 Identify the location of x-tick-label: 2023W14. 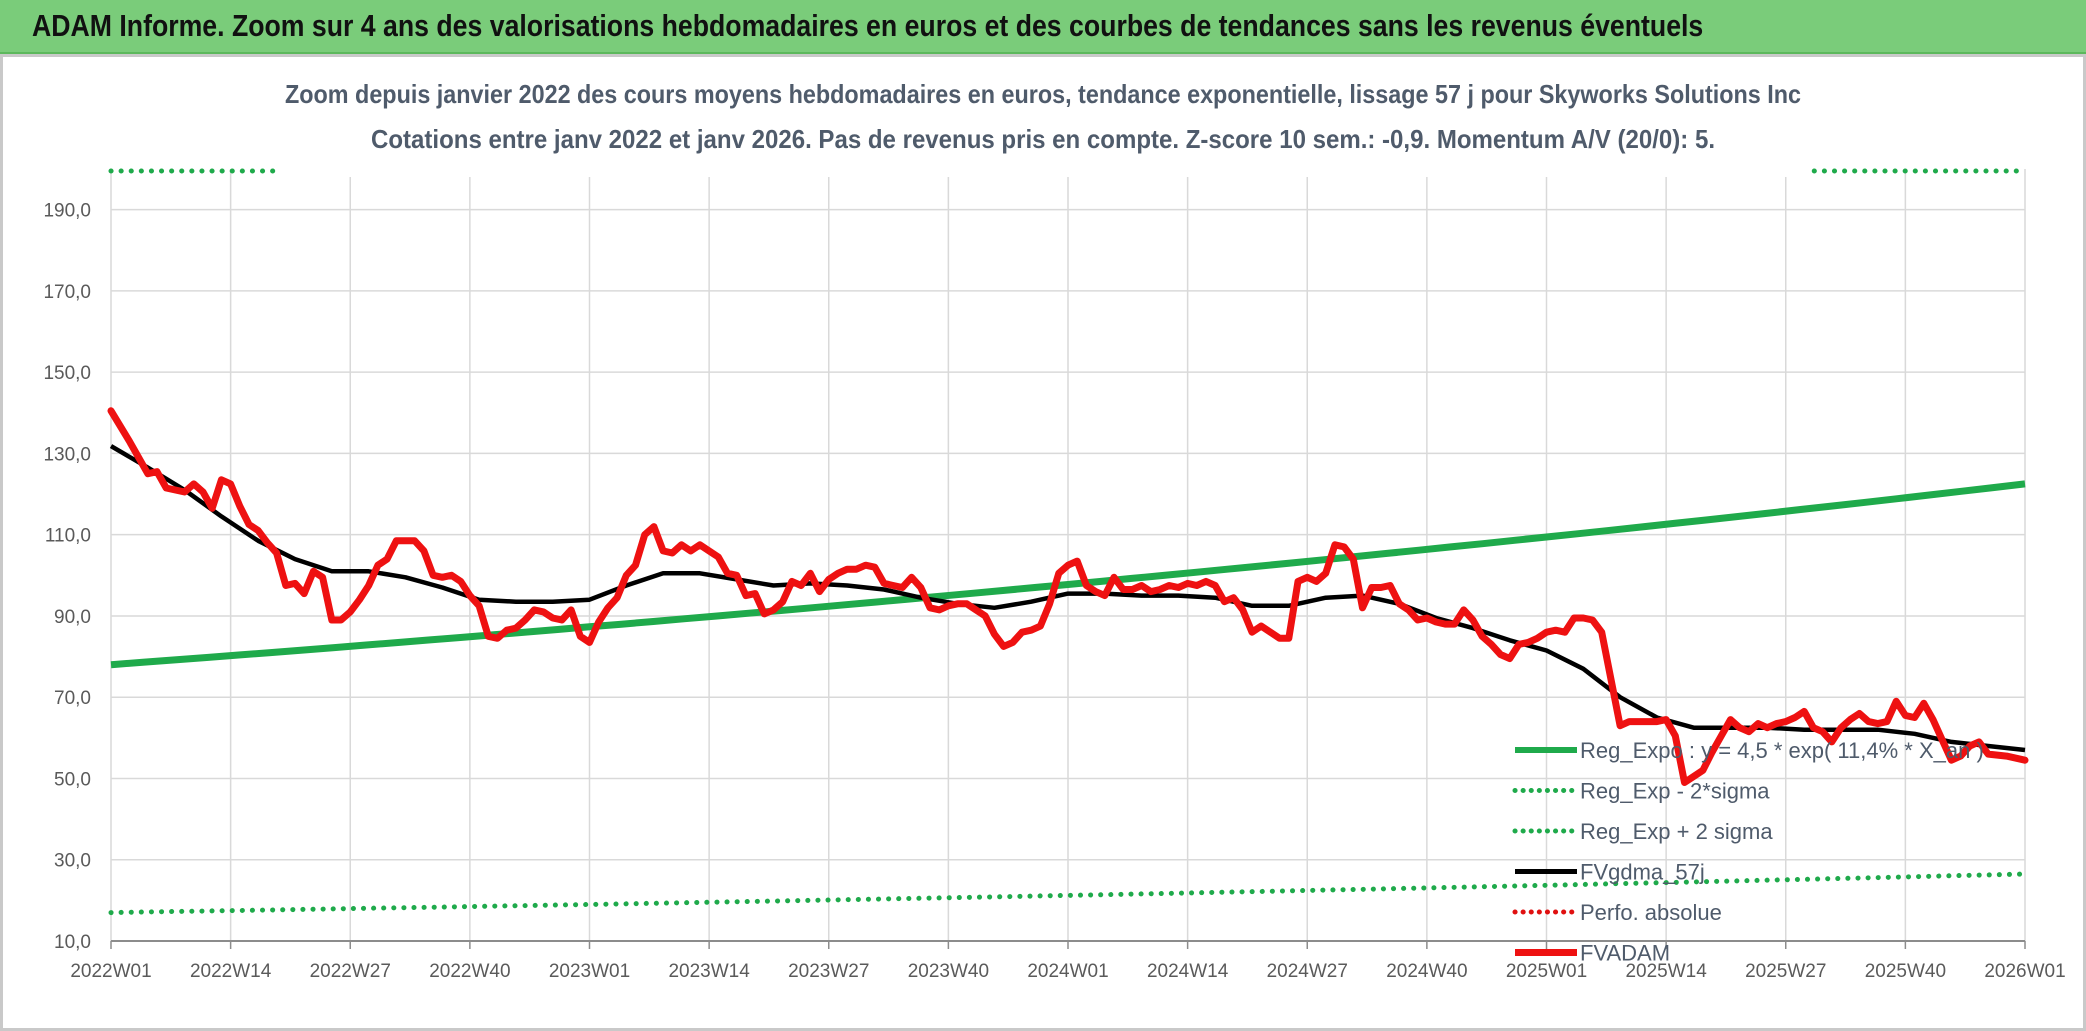
(709, 971).